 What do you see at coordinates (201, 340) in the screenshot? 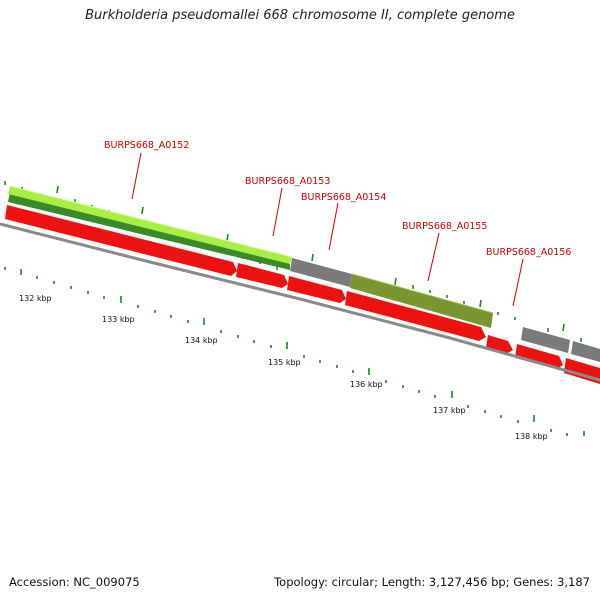
I see `tick-label: 134 kbp` at bounding box center [201, 340].